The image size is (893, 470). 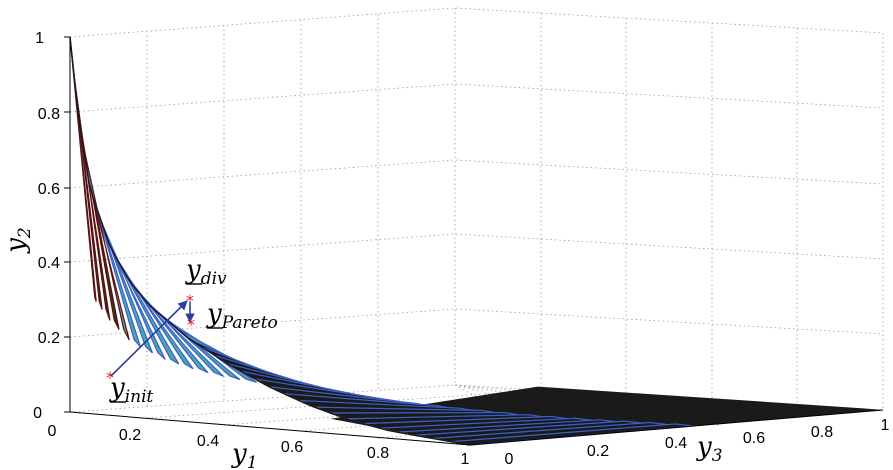 I want to click on svg-text: yinit, so click(x=131, y=390).